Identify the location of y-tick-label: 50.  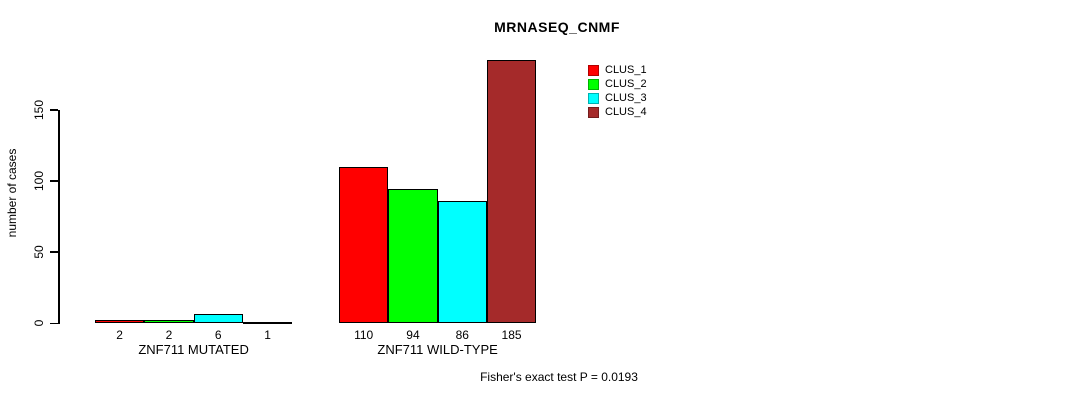
(39, 252).